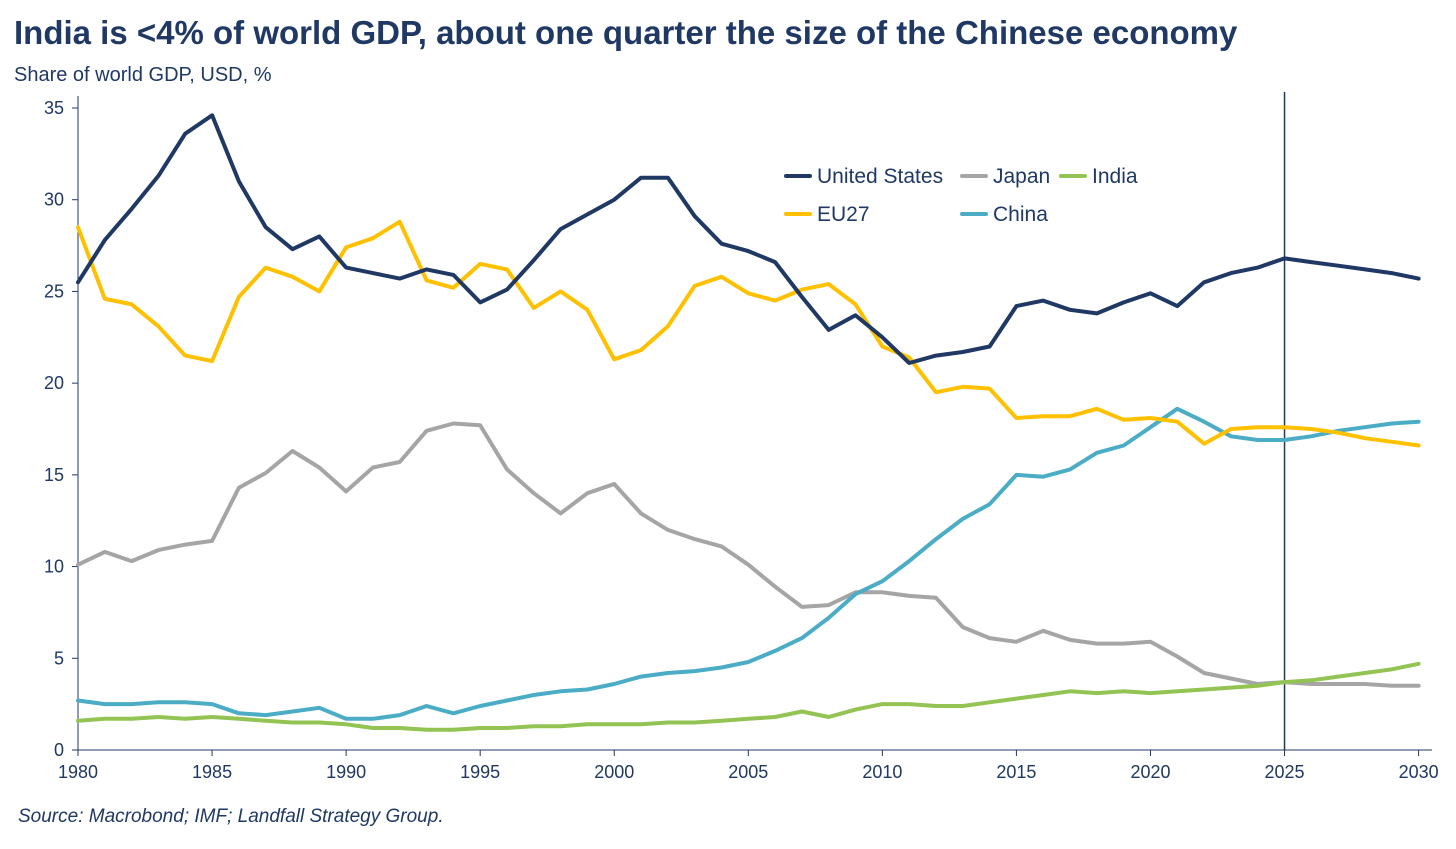 The width and height of the screenshot is (1456, 849). I want to click on x-tick-label: 2000, so click(614, 772).